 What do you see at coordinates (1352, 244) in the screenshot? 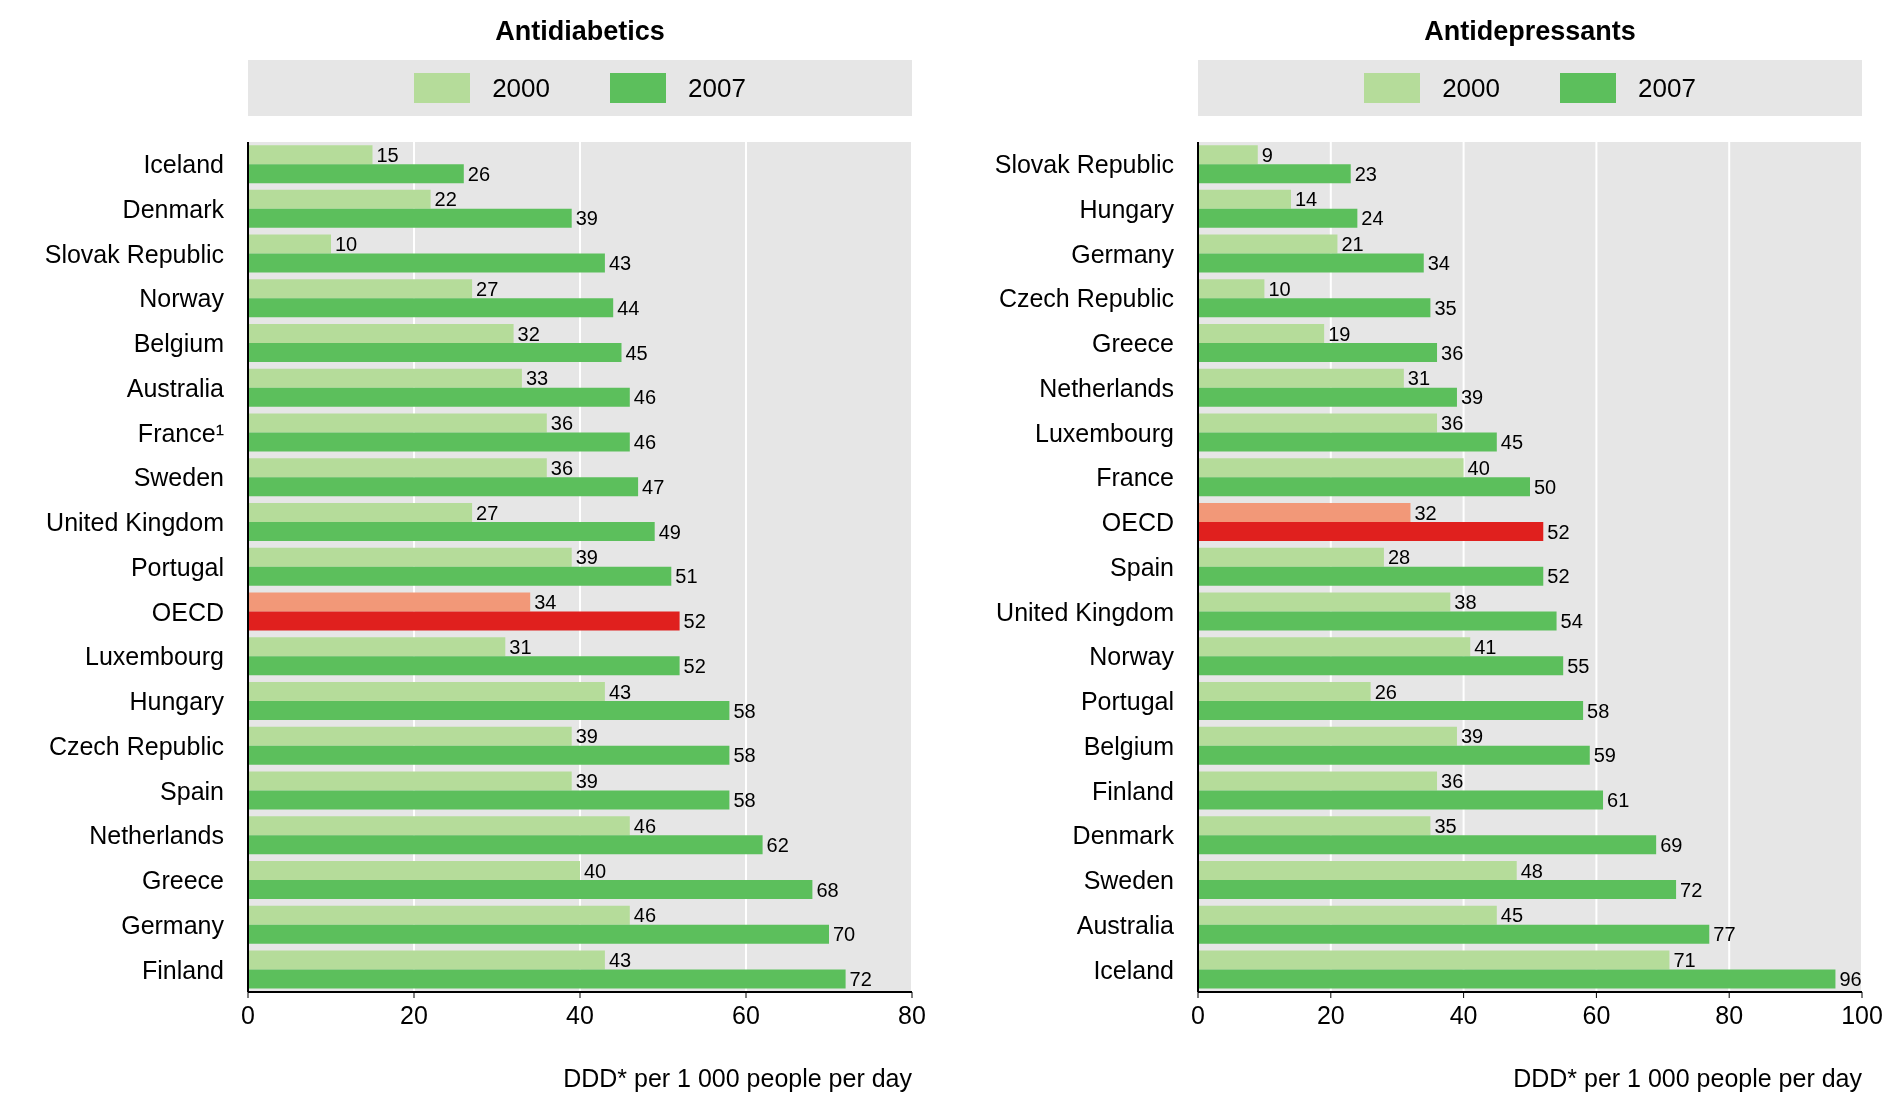
I see `data-label: 21` at bounding box center [1352, 244].